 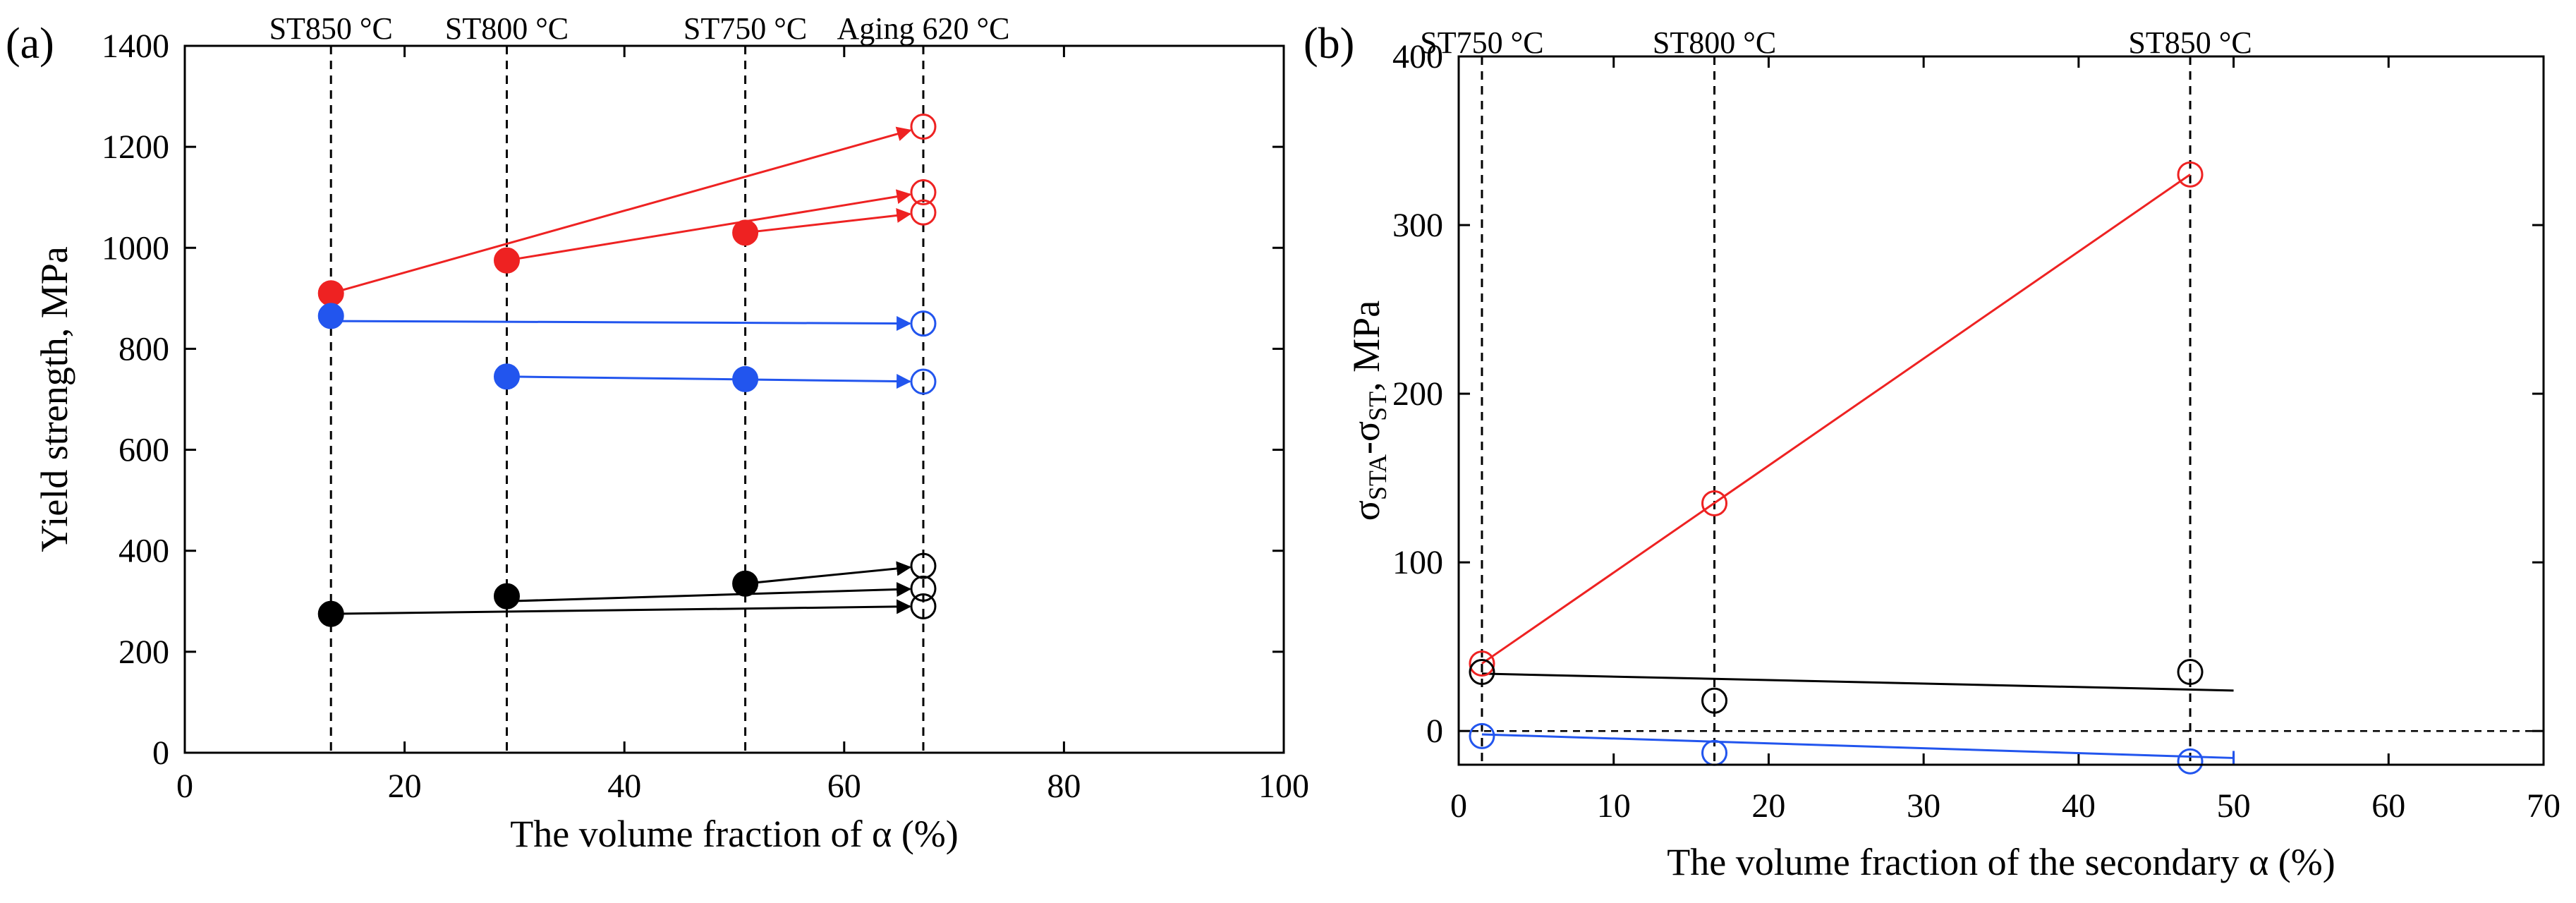 I want to click on y-title-sub-st: ST, so click(x=1377, y=407).